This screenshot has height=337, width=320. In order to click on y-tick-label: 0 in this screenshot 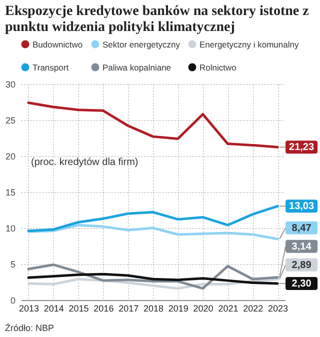, I will do `click(13, 301)`.